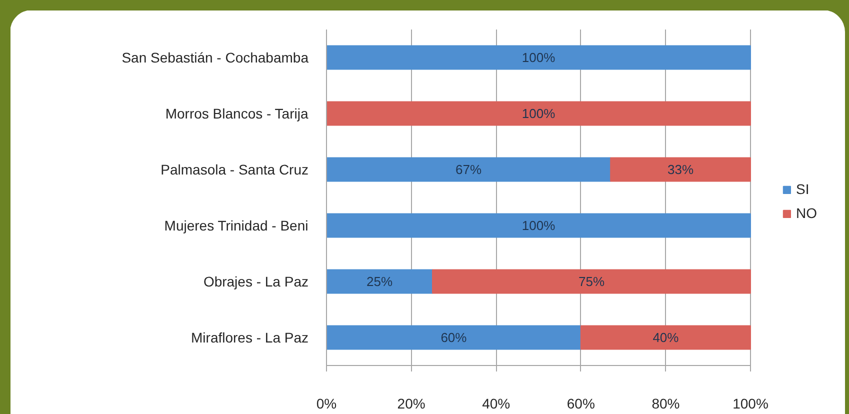  What do you see at coordinates (496, 404) in the screenshot?
I see `x-tick-label: 40%` at bounding box center [496, 404].